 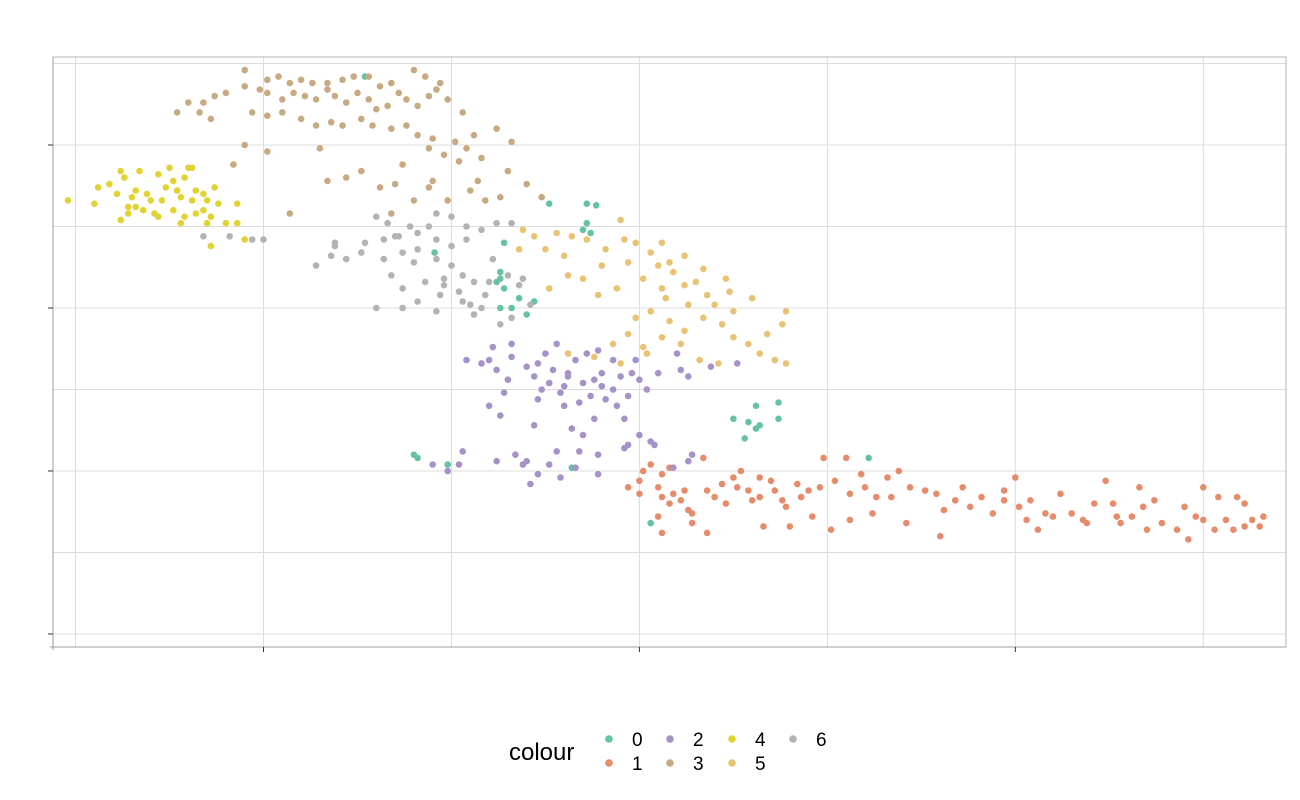 What do you see at coordinates (670, 763) in the screenshot?
I see `legend-key` at bounding box center [670, 763].